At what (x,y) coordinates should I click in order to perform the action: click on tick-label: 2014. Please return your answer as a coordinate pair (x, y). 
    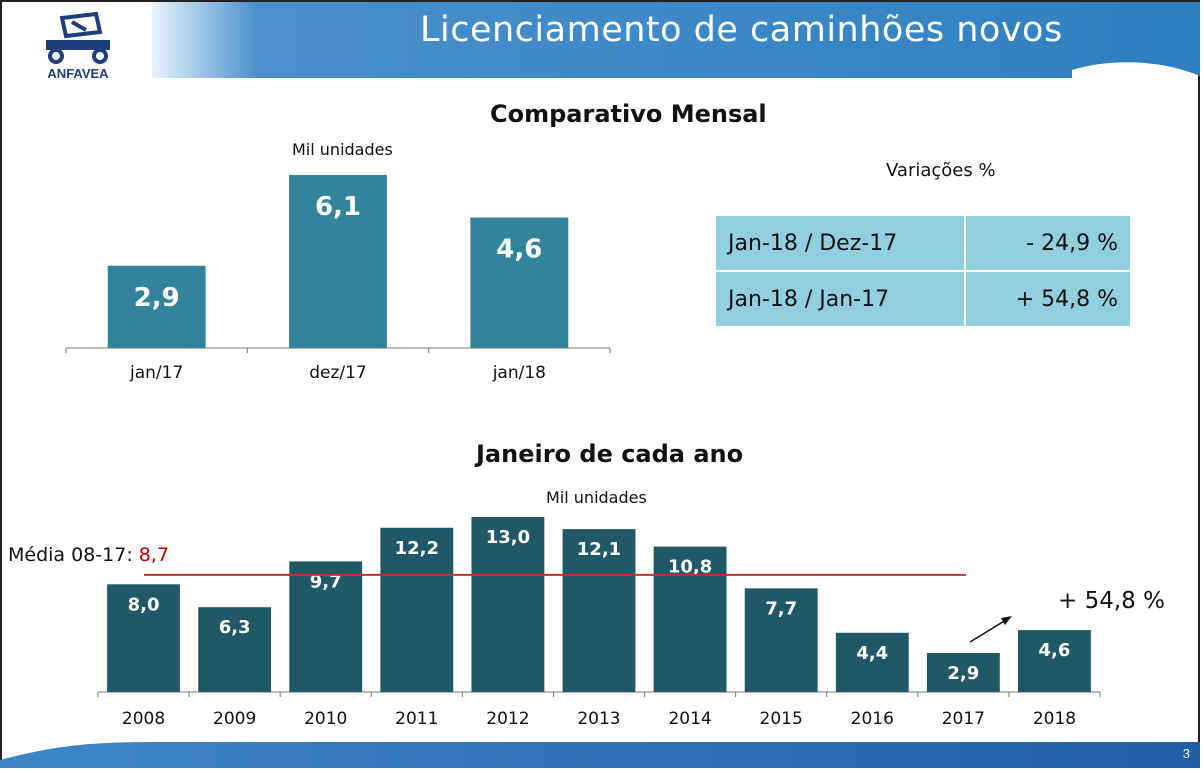
    Looking at the image, I should click on (689, 719).